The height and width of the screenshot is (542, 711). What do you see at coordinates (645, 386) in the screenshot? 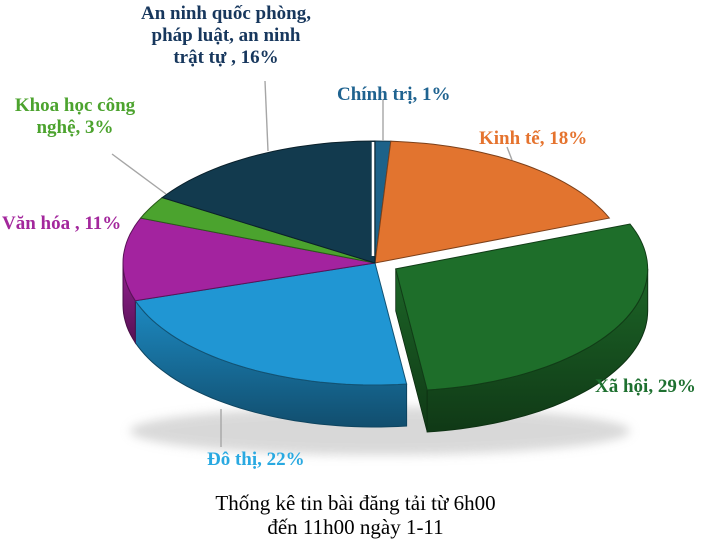
I see `label-xa-hoi: Xã hội, 29%` at bounding box center [645, 386].